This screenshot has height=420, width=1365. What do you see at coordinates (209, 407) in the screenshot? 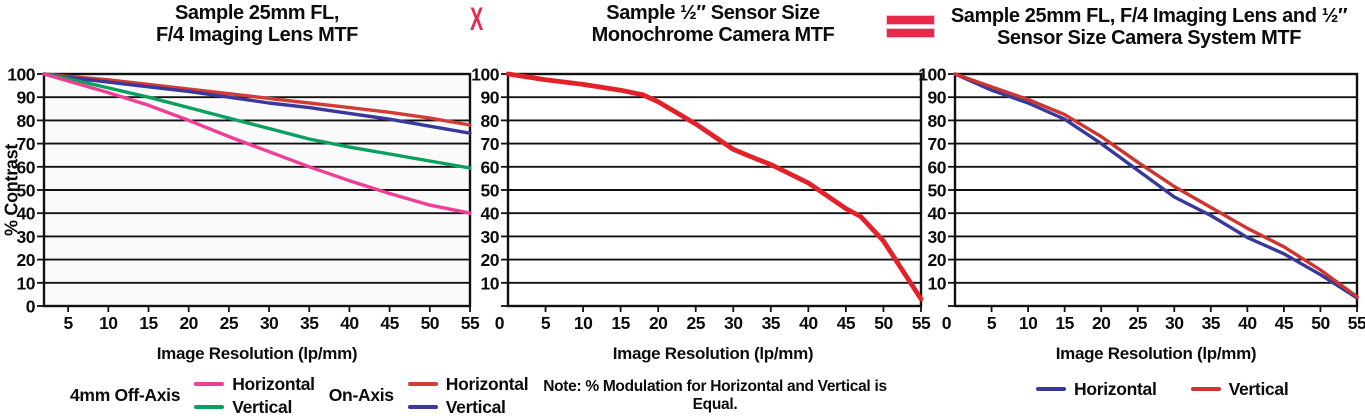
I see `off-axis-vertical-line-swatch` at bounding box center [209, 407].